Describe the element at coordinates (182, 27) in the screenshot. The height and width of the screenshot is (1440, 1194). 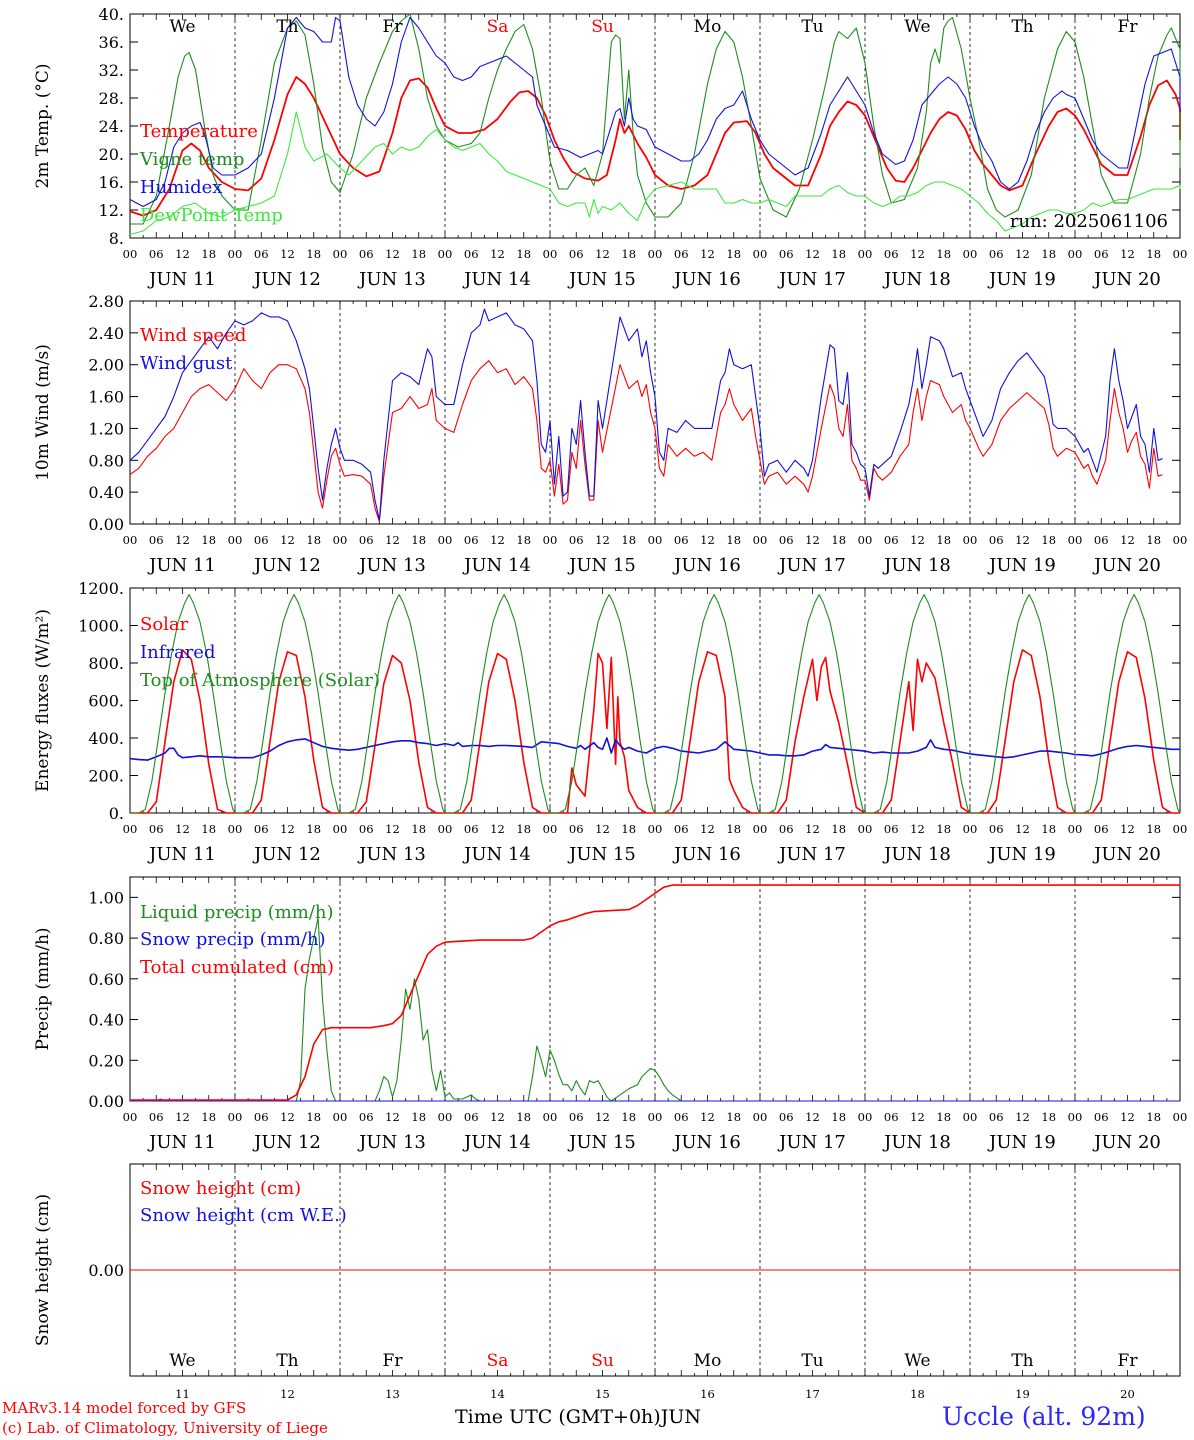
I see `temp-weekday-label: We` at that location.